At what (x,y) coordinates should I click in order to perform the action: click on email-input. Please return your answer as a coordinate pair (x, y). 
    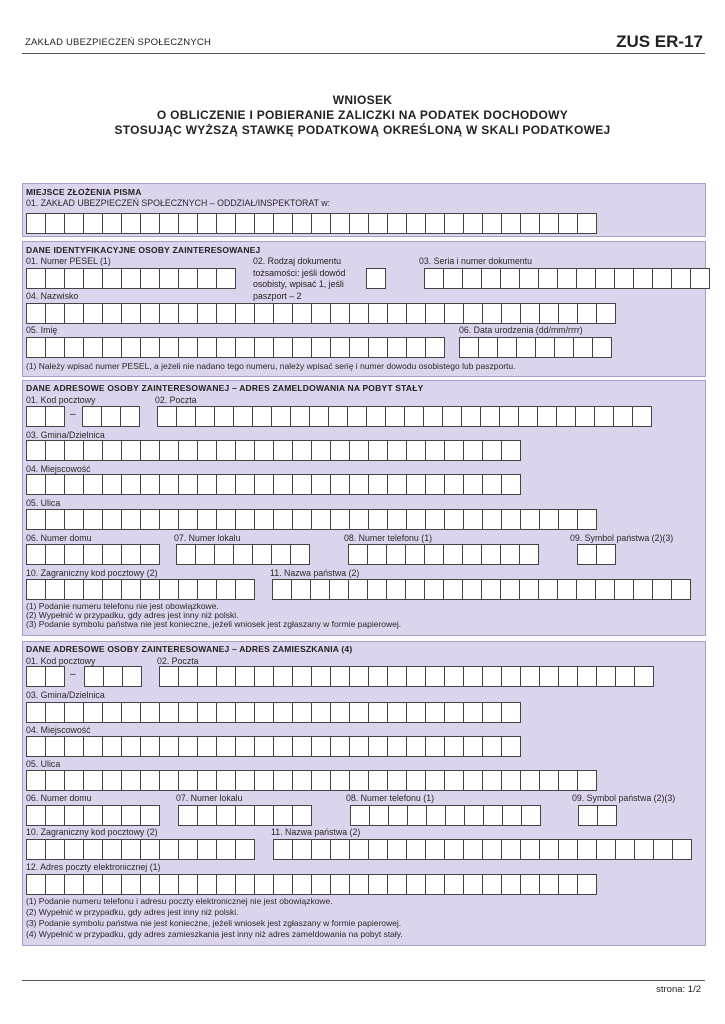
    Looking at the image, I should click on (311, 884).